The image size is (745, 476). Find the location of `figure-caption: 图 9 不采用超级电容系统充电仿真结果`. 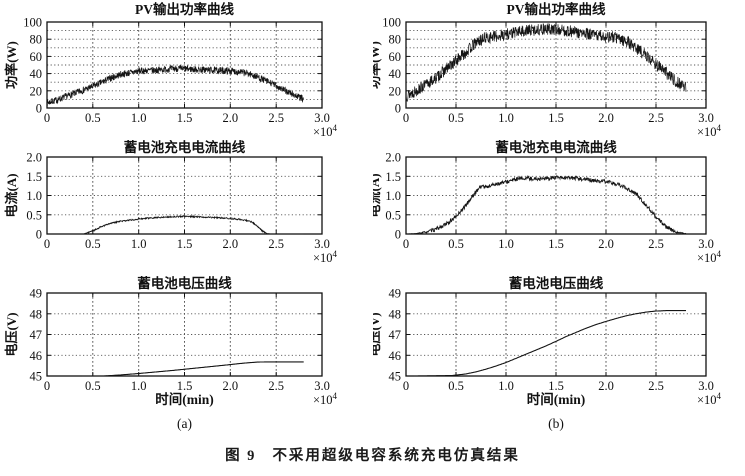

figure-caption: 图 9 不采用超级电容系统充电仿真结果 is located at coordinates (372, 454).